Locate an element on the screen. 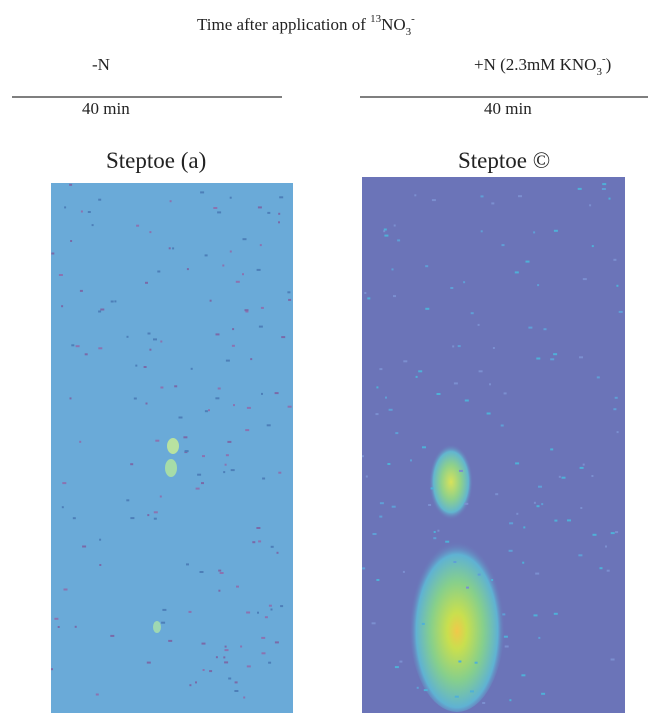  panel-label: Steptoe (a) is located at coordinates (156, 160).